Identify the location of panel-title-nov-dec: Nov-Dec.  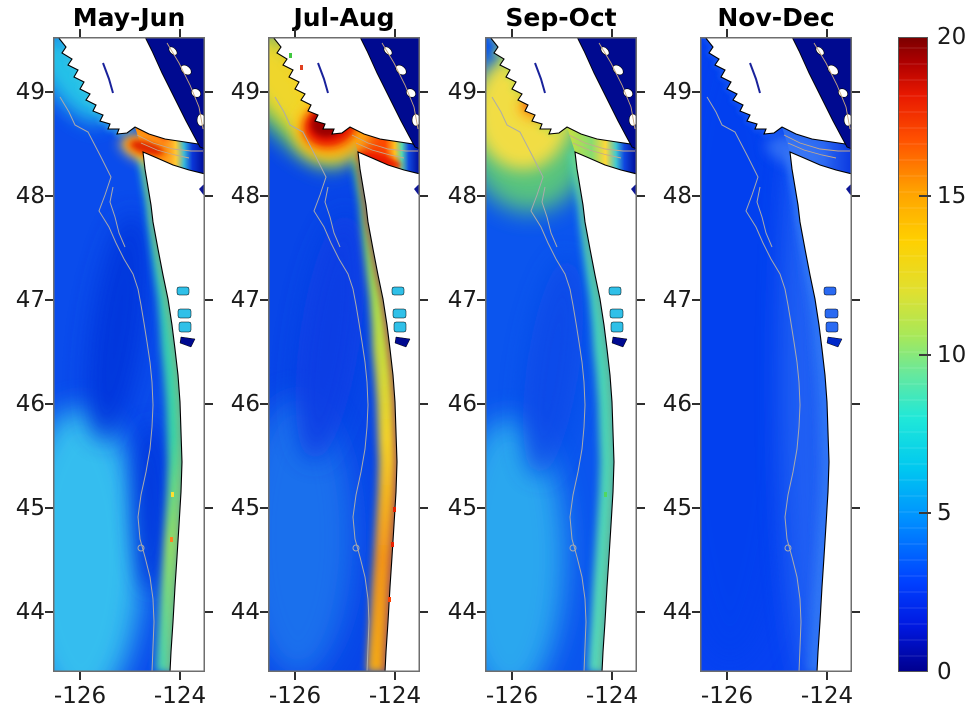
(776, 17).